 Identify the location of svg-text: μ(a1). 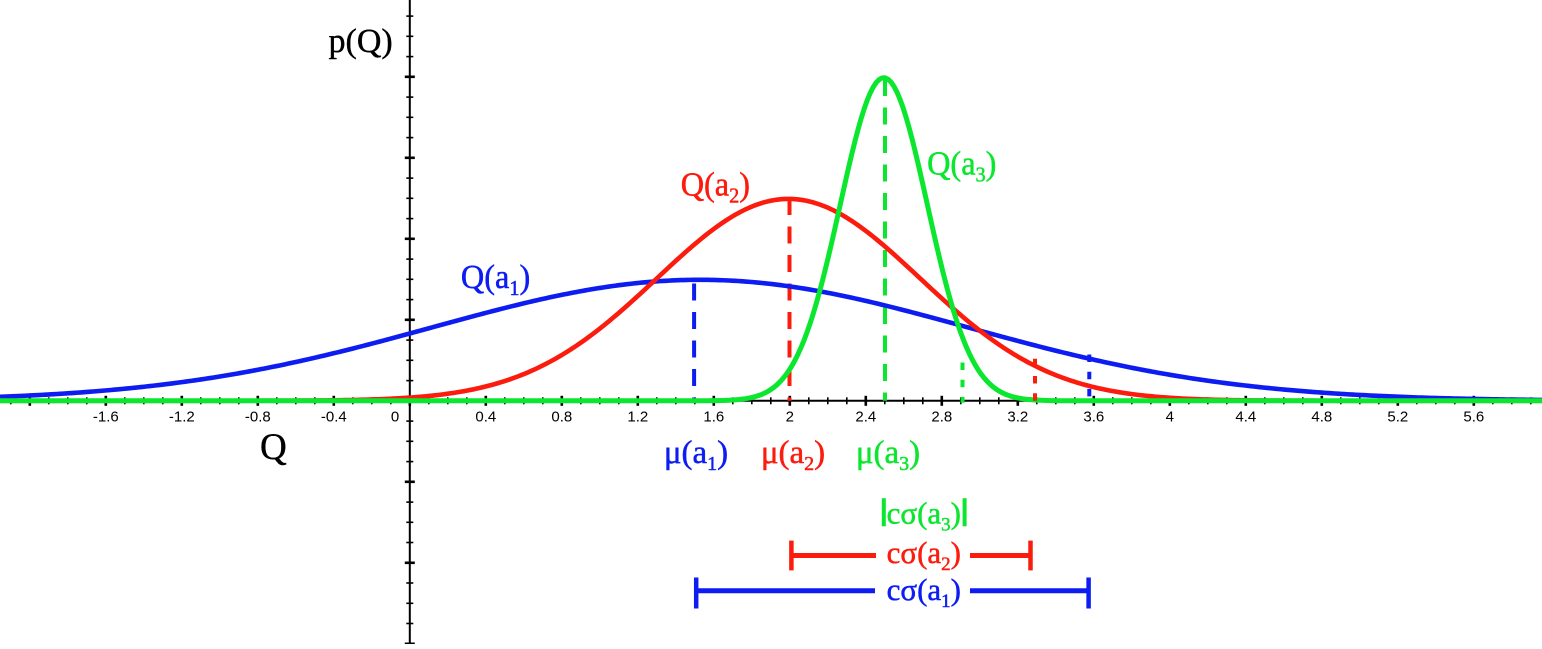
(696, 455).